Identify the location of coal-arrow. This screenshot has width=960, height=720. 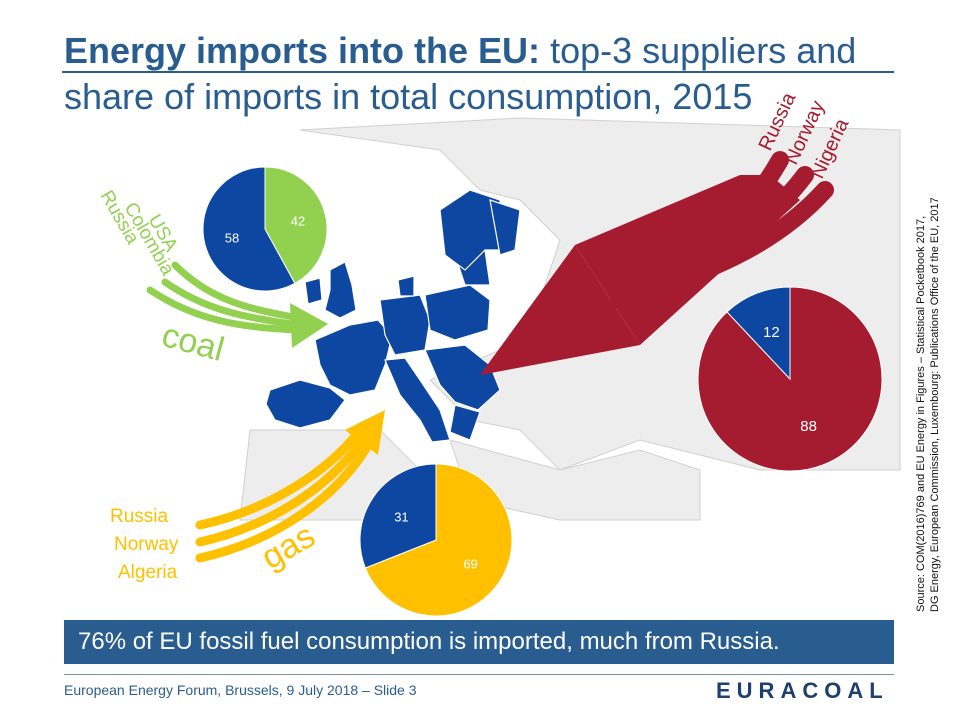
(237, 304).